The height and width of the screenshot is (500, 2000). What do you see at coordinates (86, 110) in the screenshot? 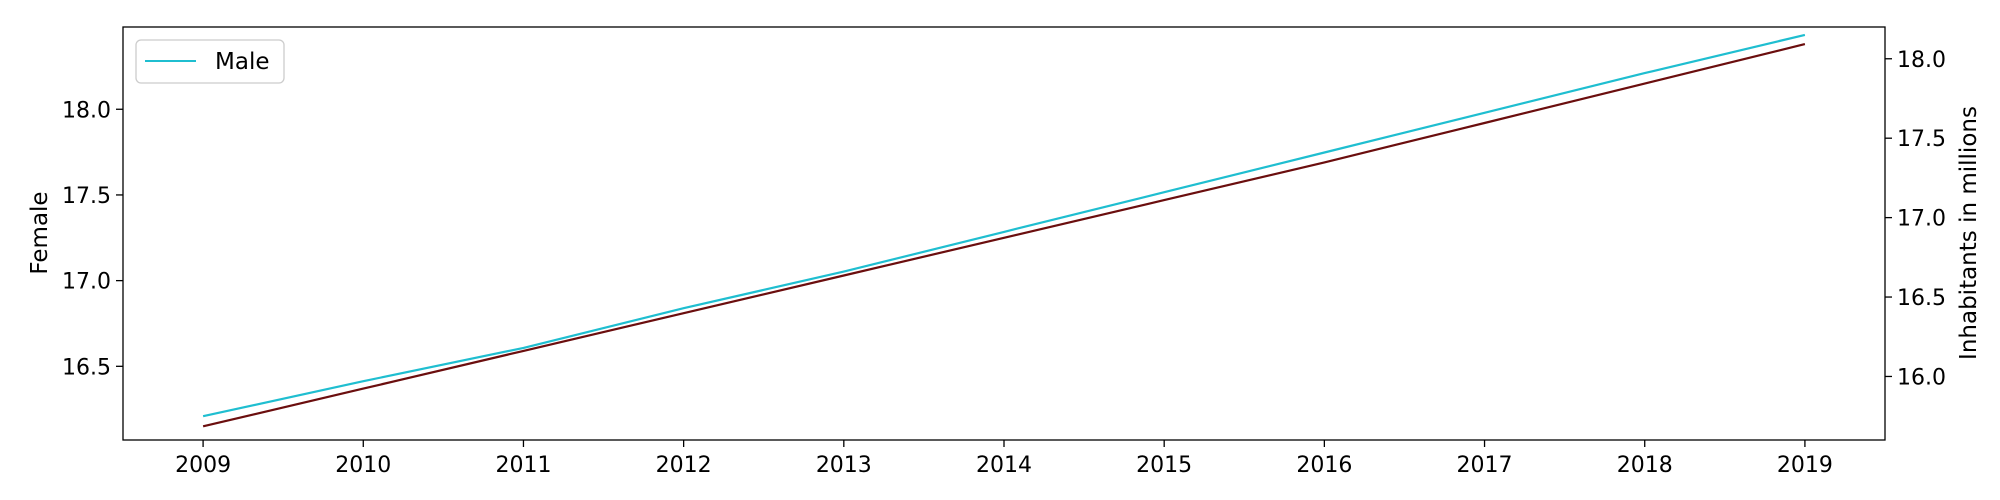
I see `left-y-tick-label: 18.0` at bounding box center [86, 110].